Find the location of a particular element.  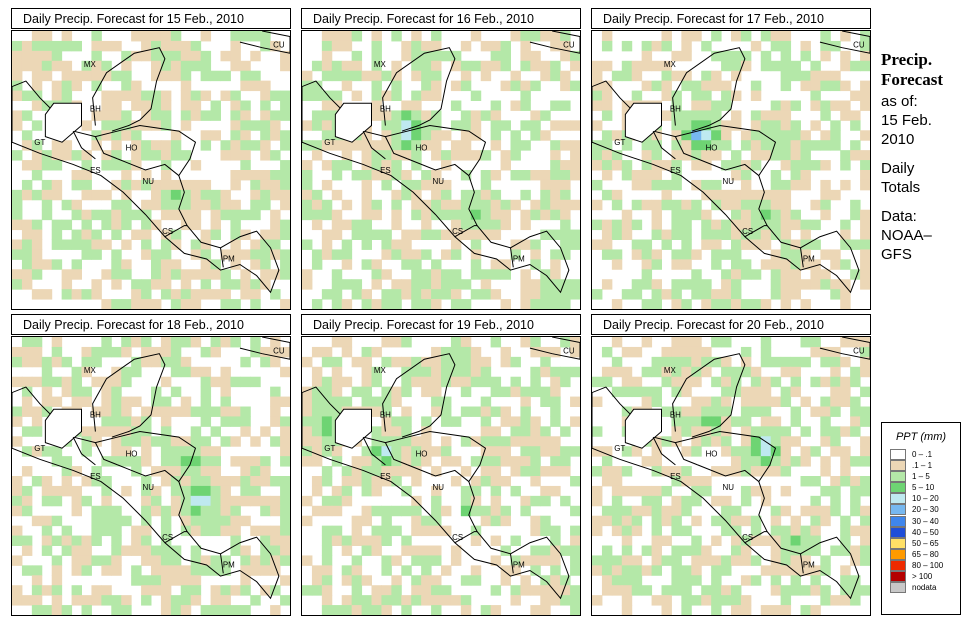

legend-item: 30 – 40 is located at coordinates (921, 521).